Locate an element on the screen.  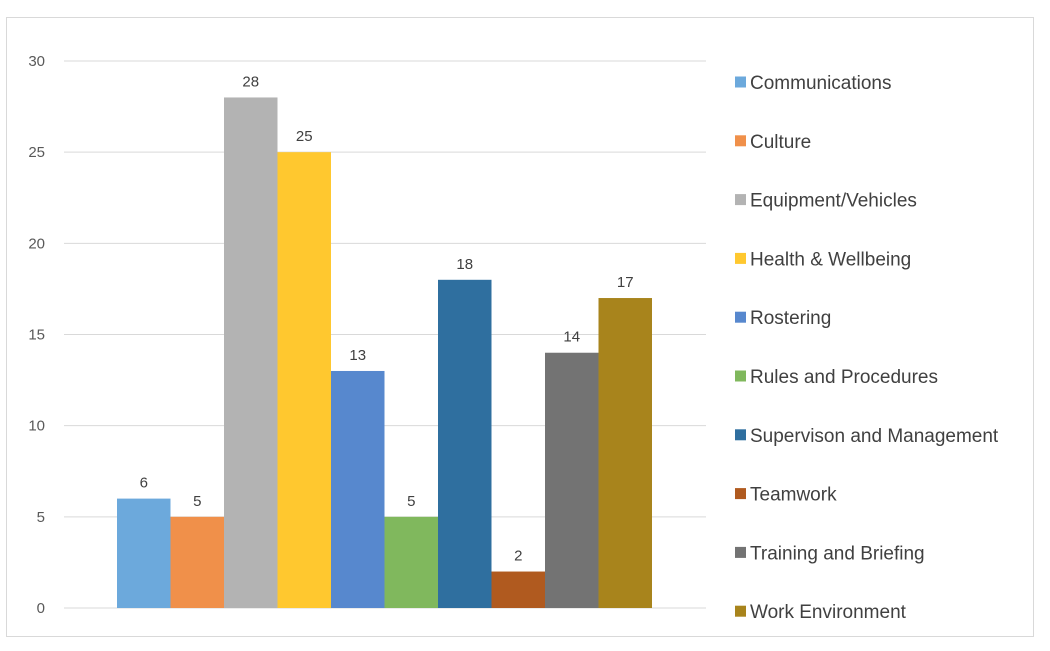
data-label: 14 is located at coordinates (571, 337).